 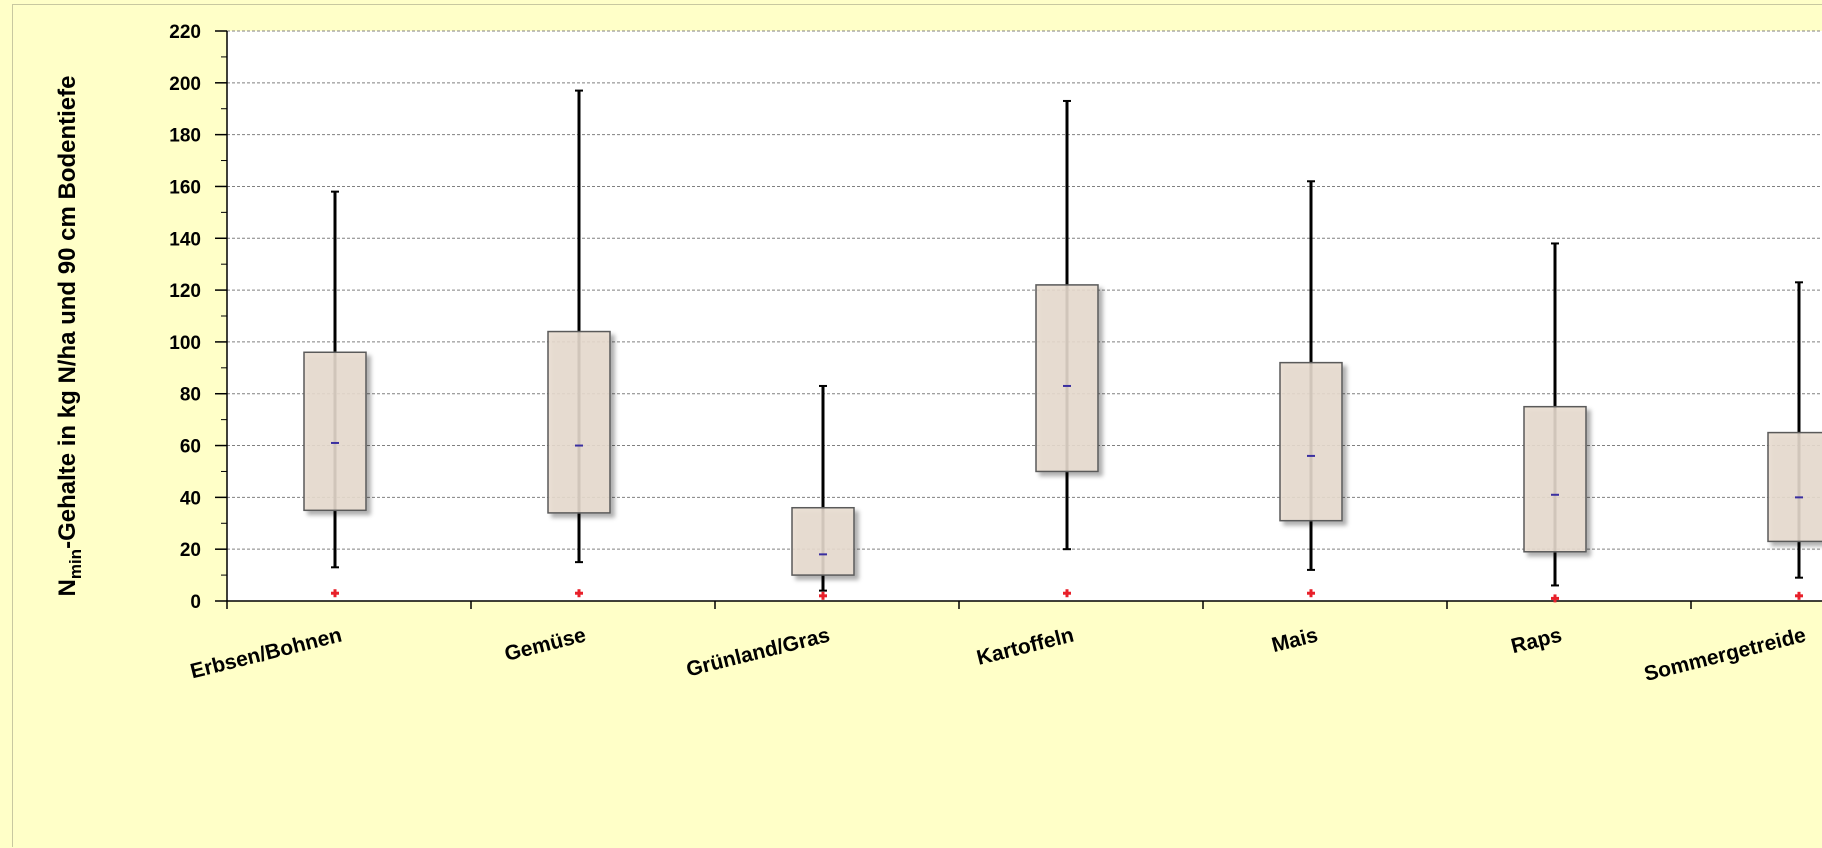 What do you see at coordinates (75, 564) in the screenshot?
I see `y-axis-title-subscript: min` at bounding box center [75, 564].